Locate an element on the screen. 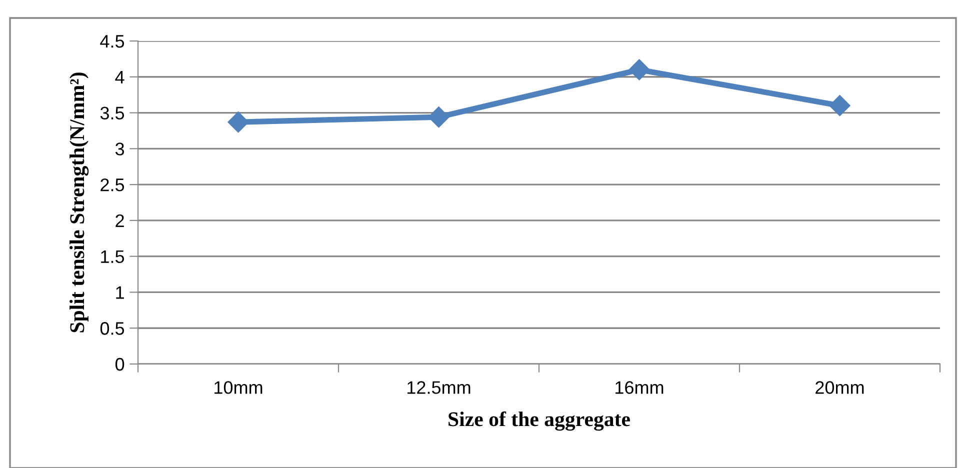 This screenshot has width=958, height=468. x-tick-label: 10mm is located at coordinates (238, 387).